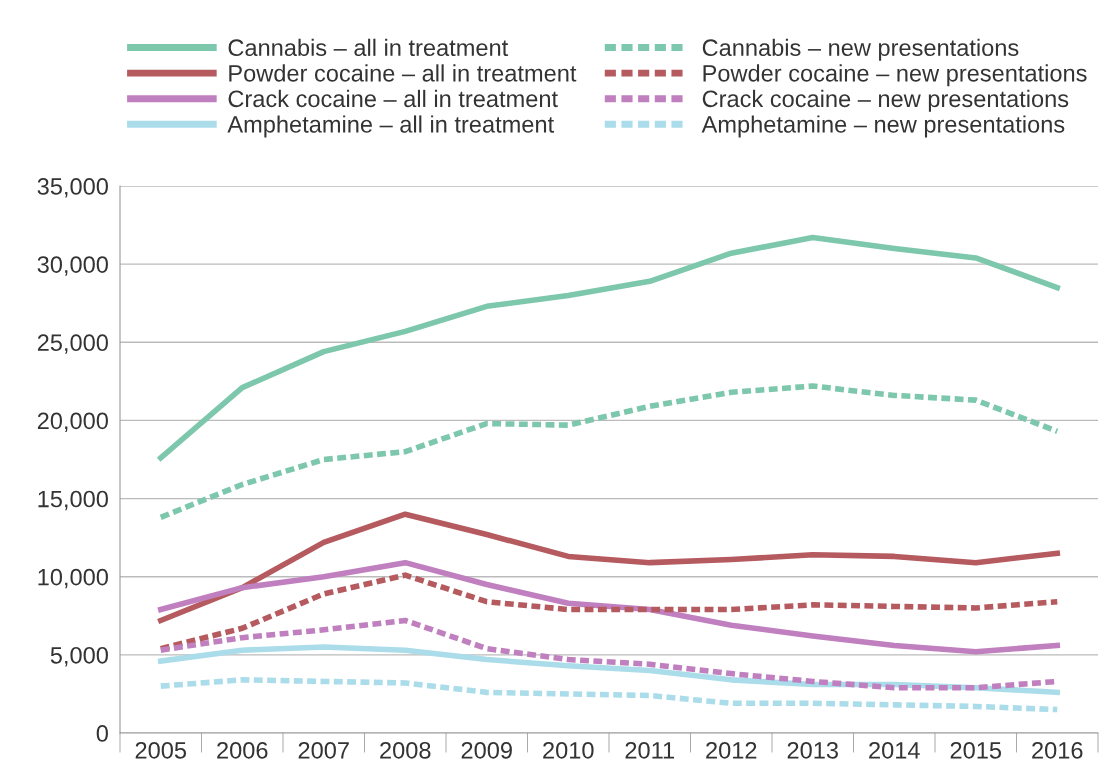 The image size is (1106, 773). I want to click on legend-label: Amphetamine – all in treatment, so click(390, 126).